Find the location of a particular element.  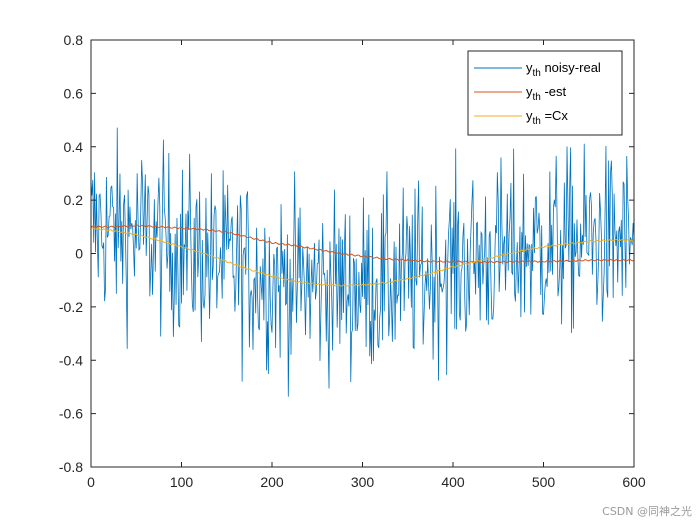

y-tick-label: 0.6 is located at coordinates (74, 93).